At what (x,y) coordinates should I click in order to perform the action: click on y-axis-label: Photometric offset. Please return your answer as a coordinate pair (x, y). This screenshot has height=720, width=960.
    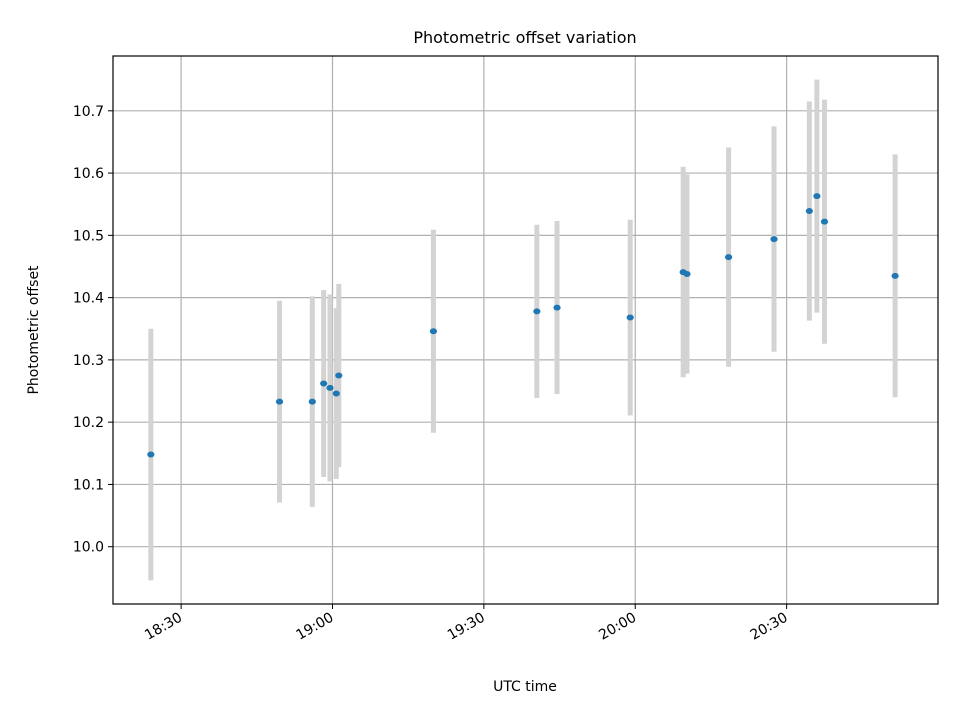
    Looking at the image, I should click on (34, 330).